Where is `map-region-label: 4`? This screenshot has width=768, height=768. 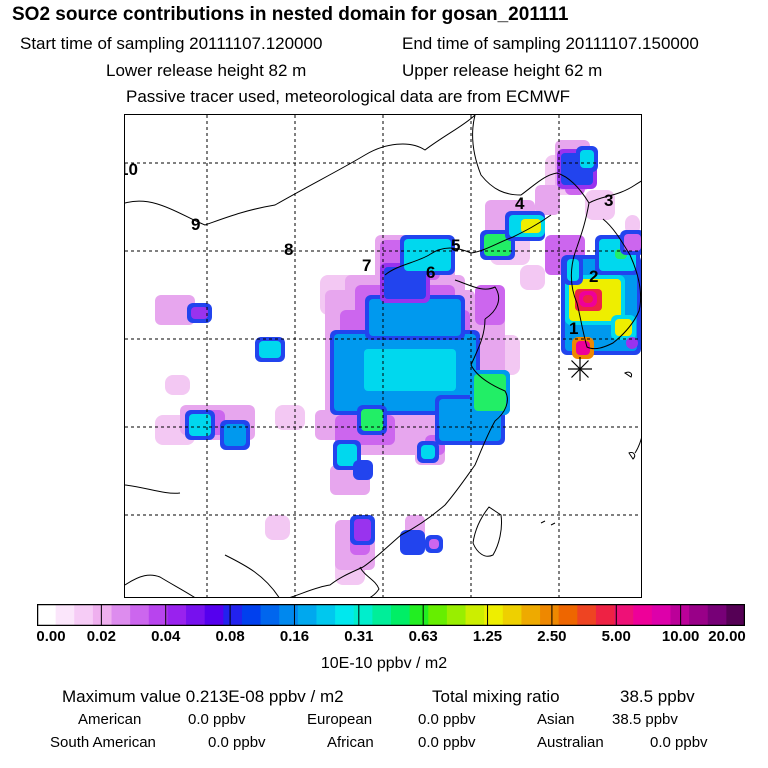
map-region-label: 4 is located at coordinates (520, 203).